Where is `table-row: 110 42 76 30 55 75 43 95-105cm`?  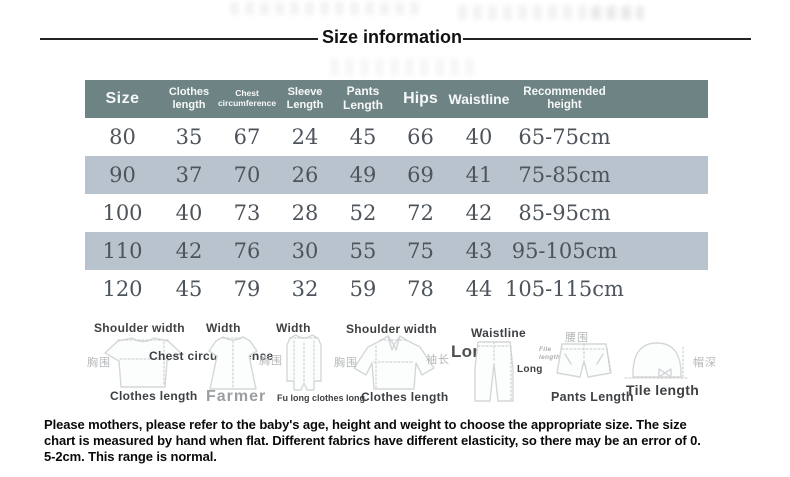
table-row: 110 42 76 30 55 75 43 95-105cm is located at coordinates (396, 251).